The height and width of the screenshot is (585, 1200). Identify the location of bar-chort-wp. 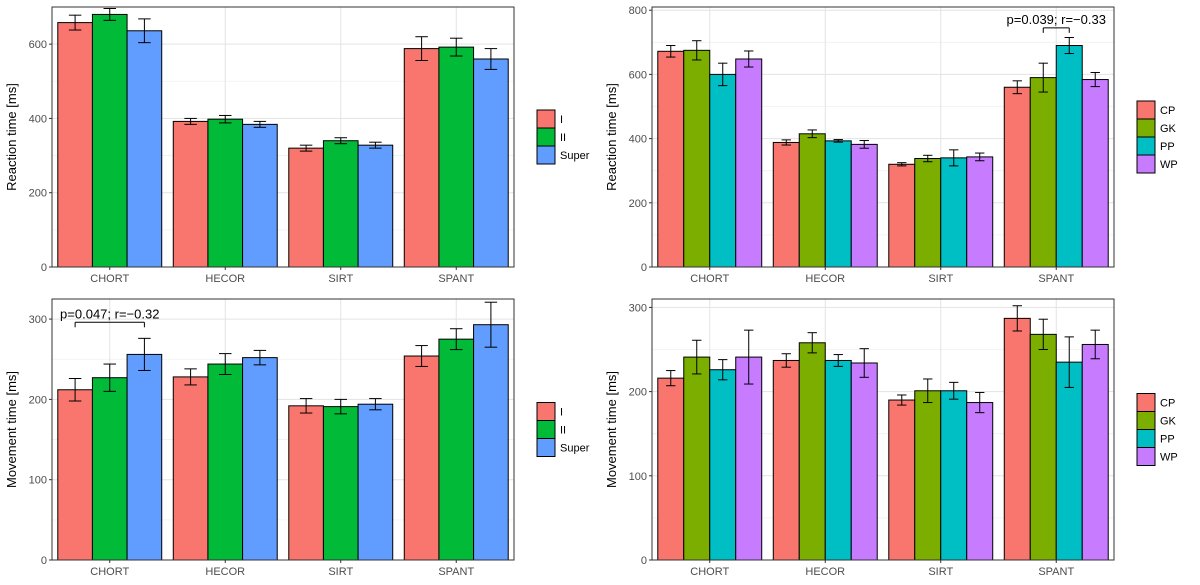
(749, 163).